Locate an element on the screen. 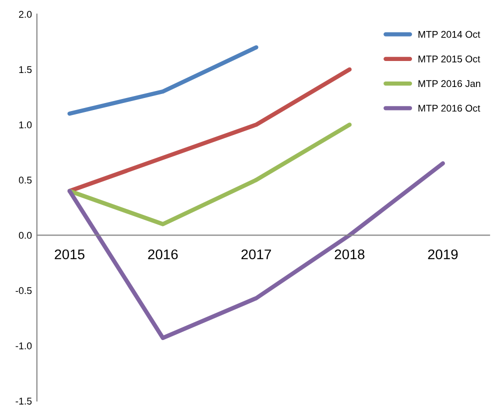  legend-label: MTP 2016 Oct is located at coordinates (449, 108).